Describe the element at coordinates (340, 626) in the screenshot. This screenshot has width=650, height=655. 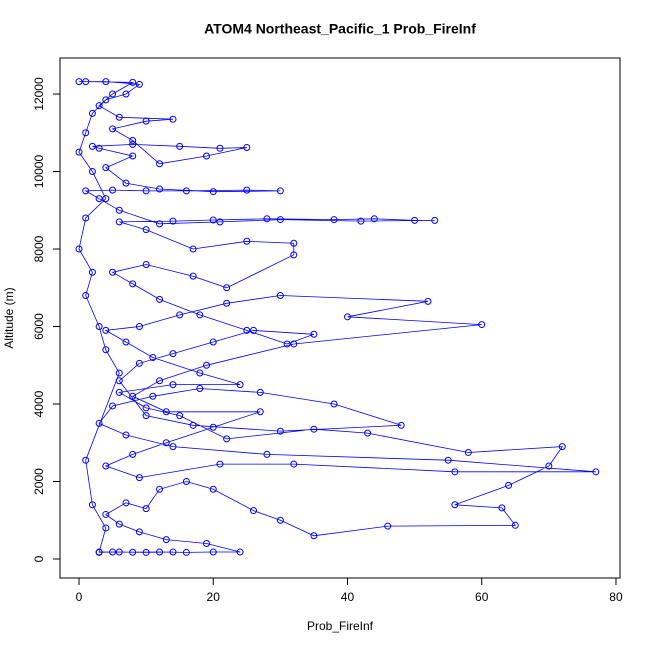
I see `x-axis-title: Prob_FireInf` at that location.